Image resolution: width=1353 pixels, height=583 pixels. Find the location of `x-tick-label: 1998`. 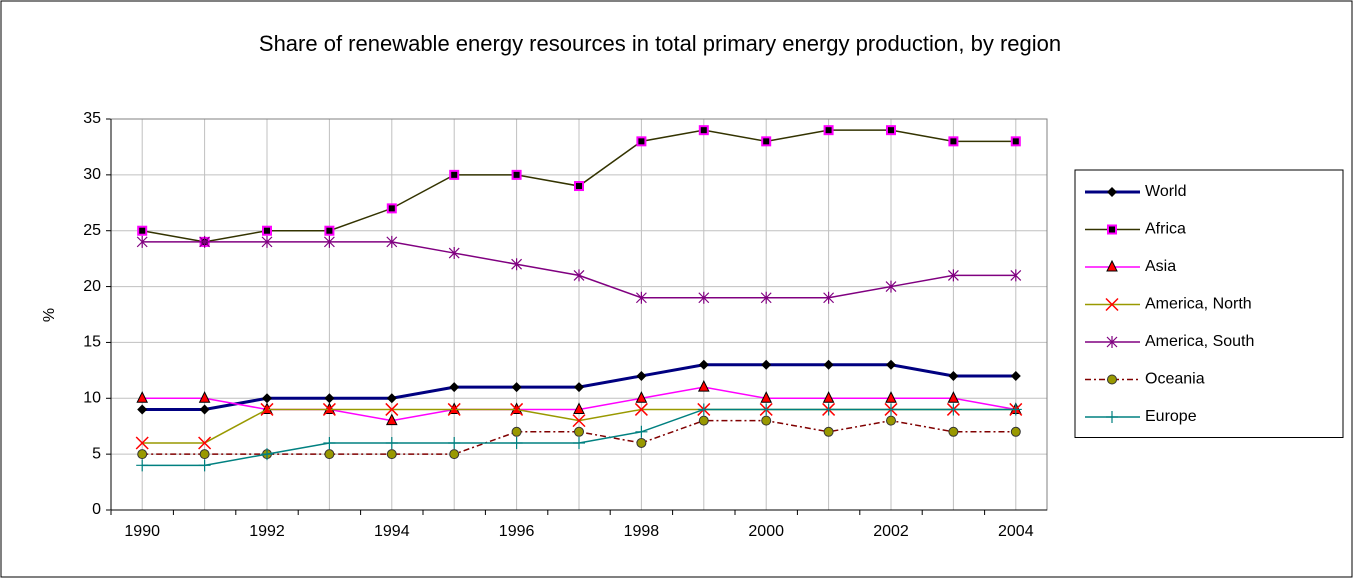

x-tick-label: 1998 is located at coordinates (642, 531).